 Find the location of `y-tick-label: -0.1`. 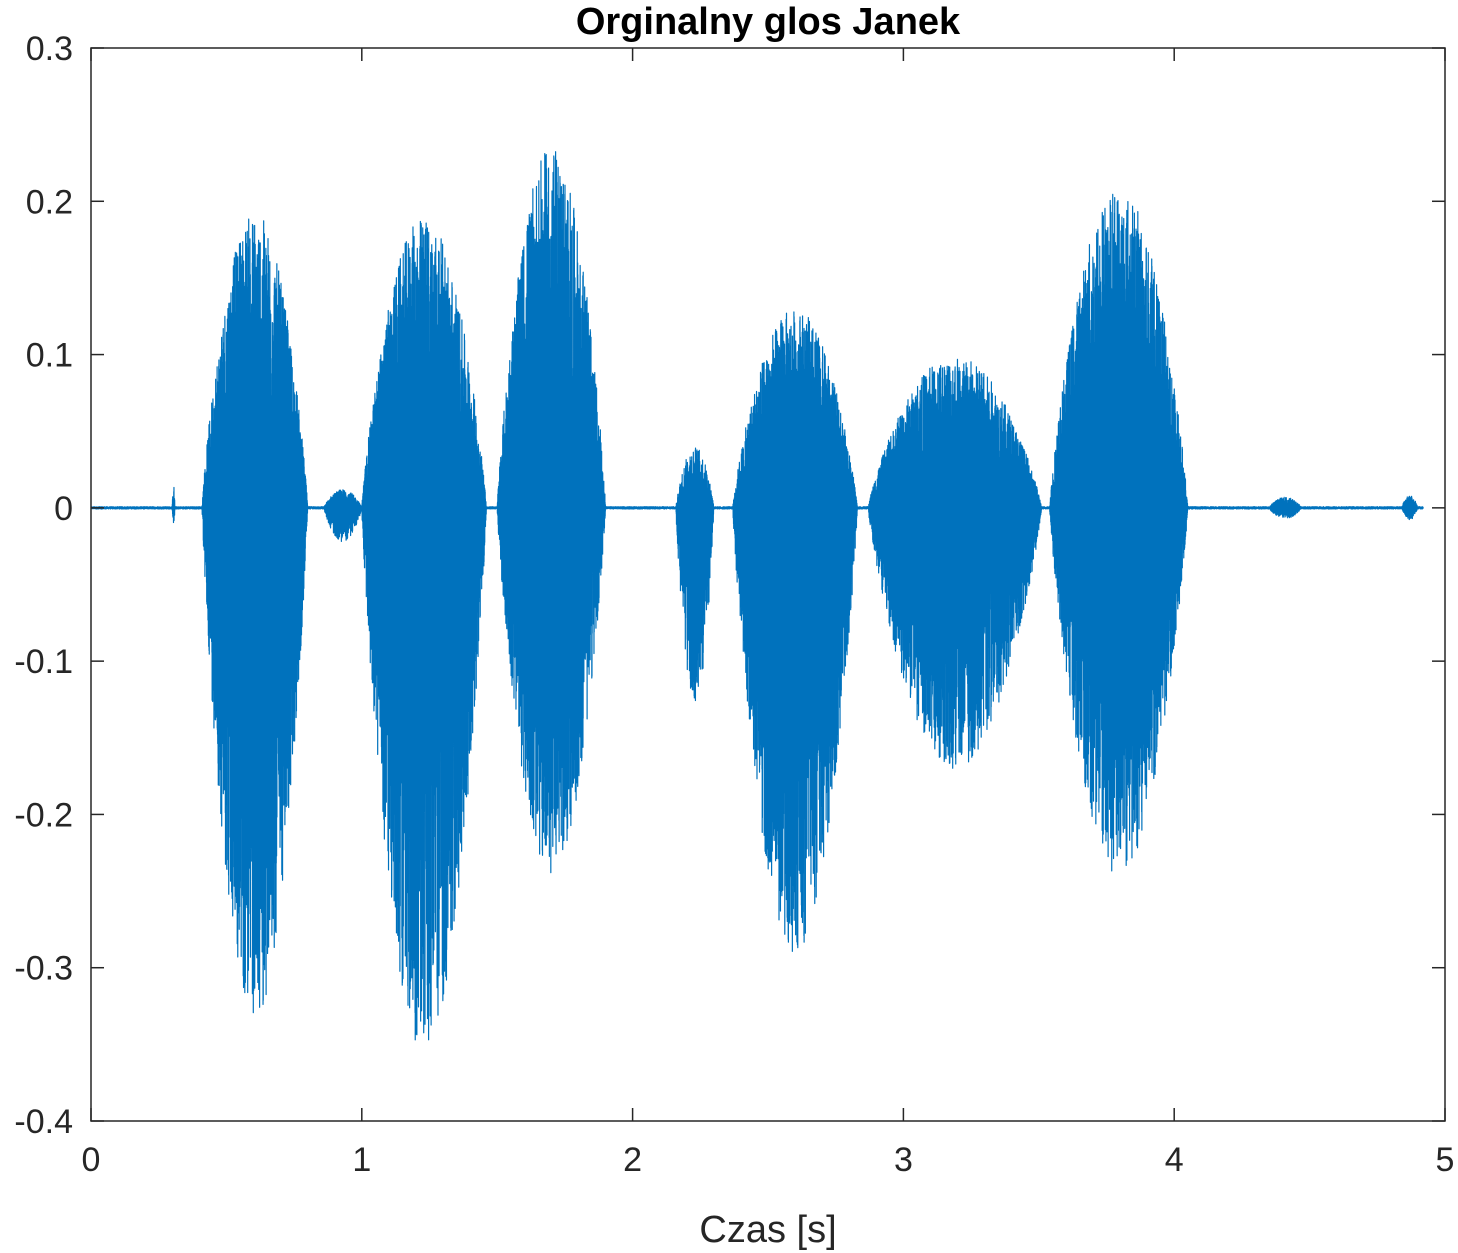

y-tick-label: -0.1 is located at coordinates (43, 662).